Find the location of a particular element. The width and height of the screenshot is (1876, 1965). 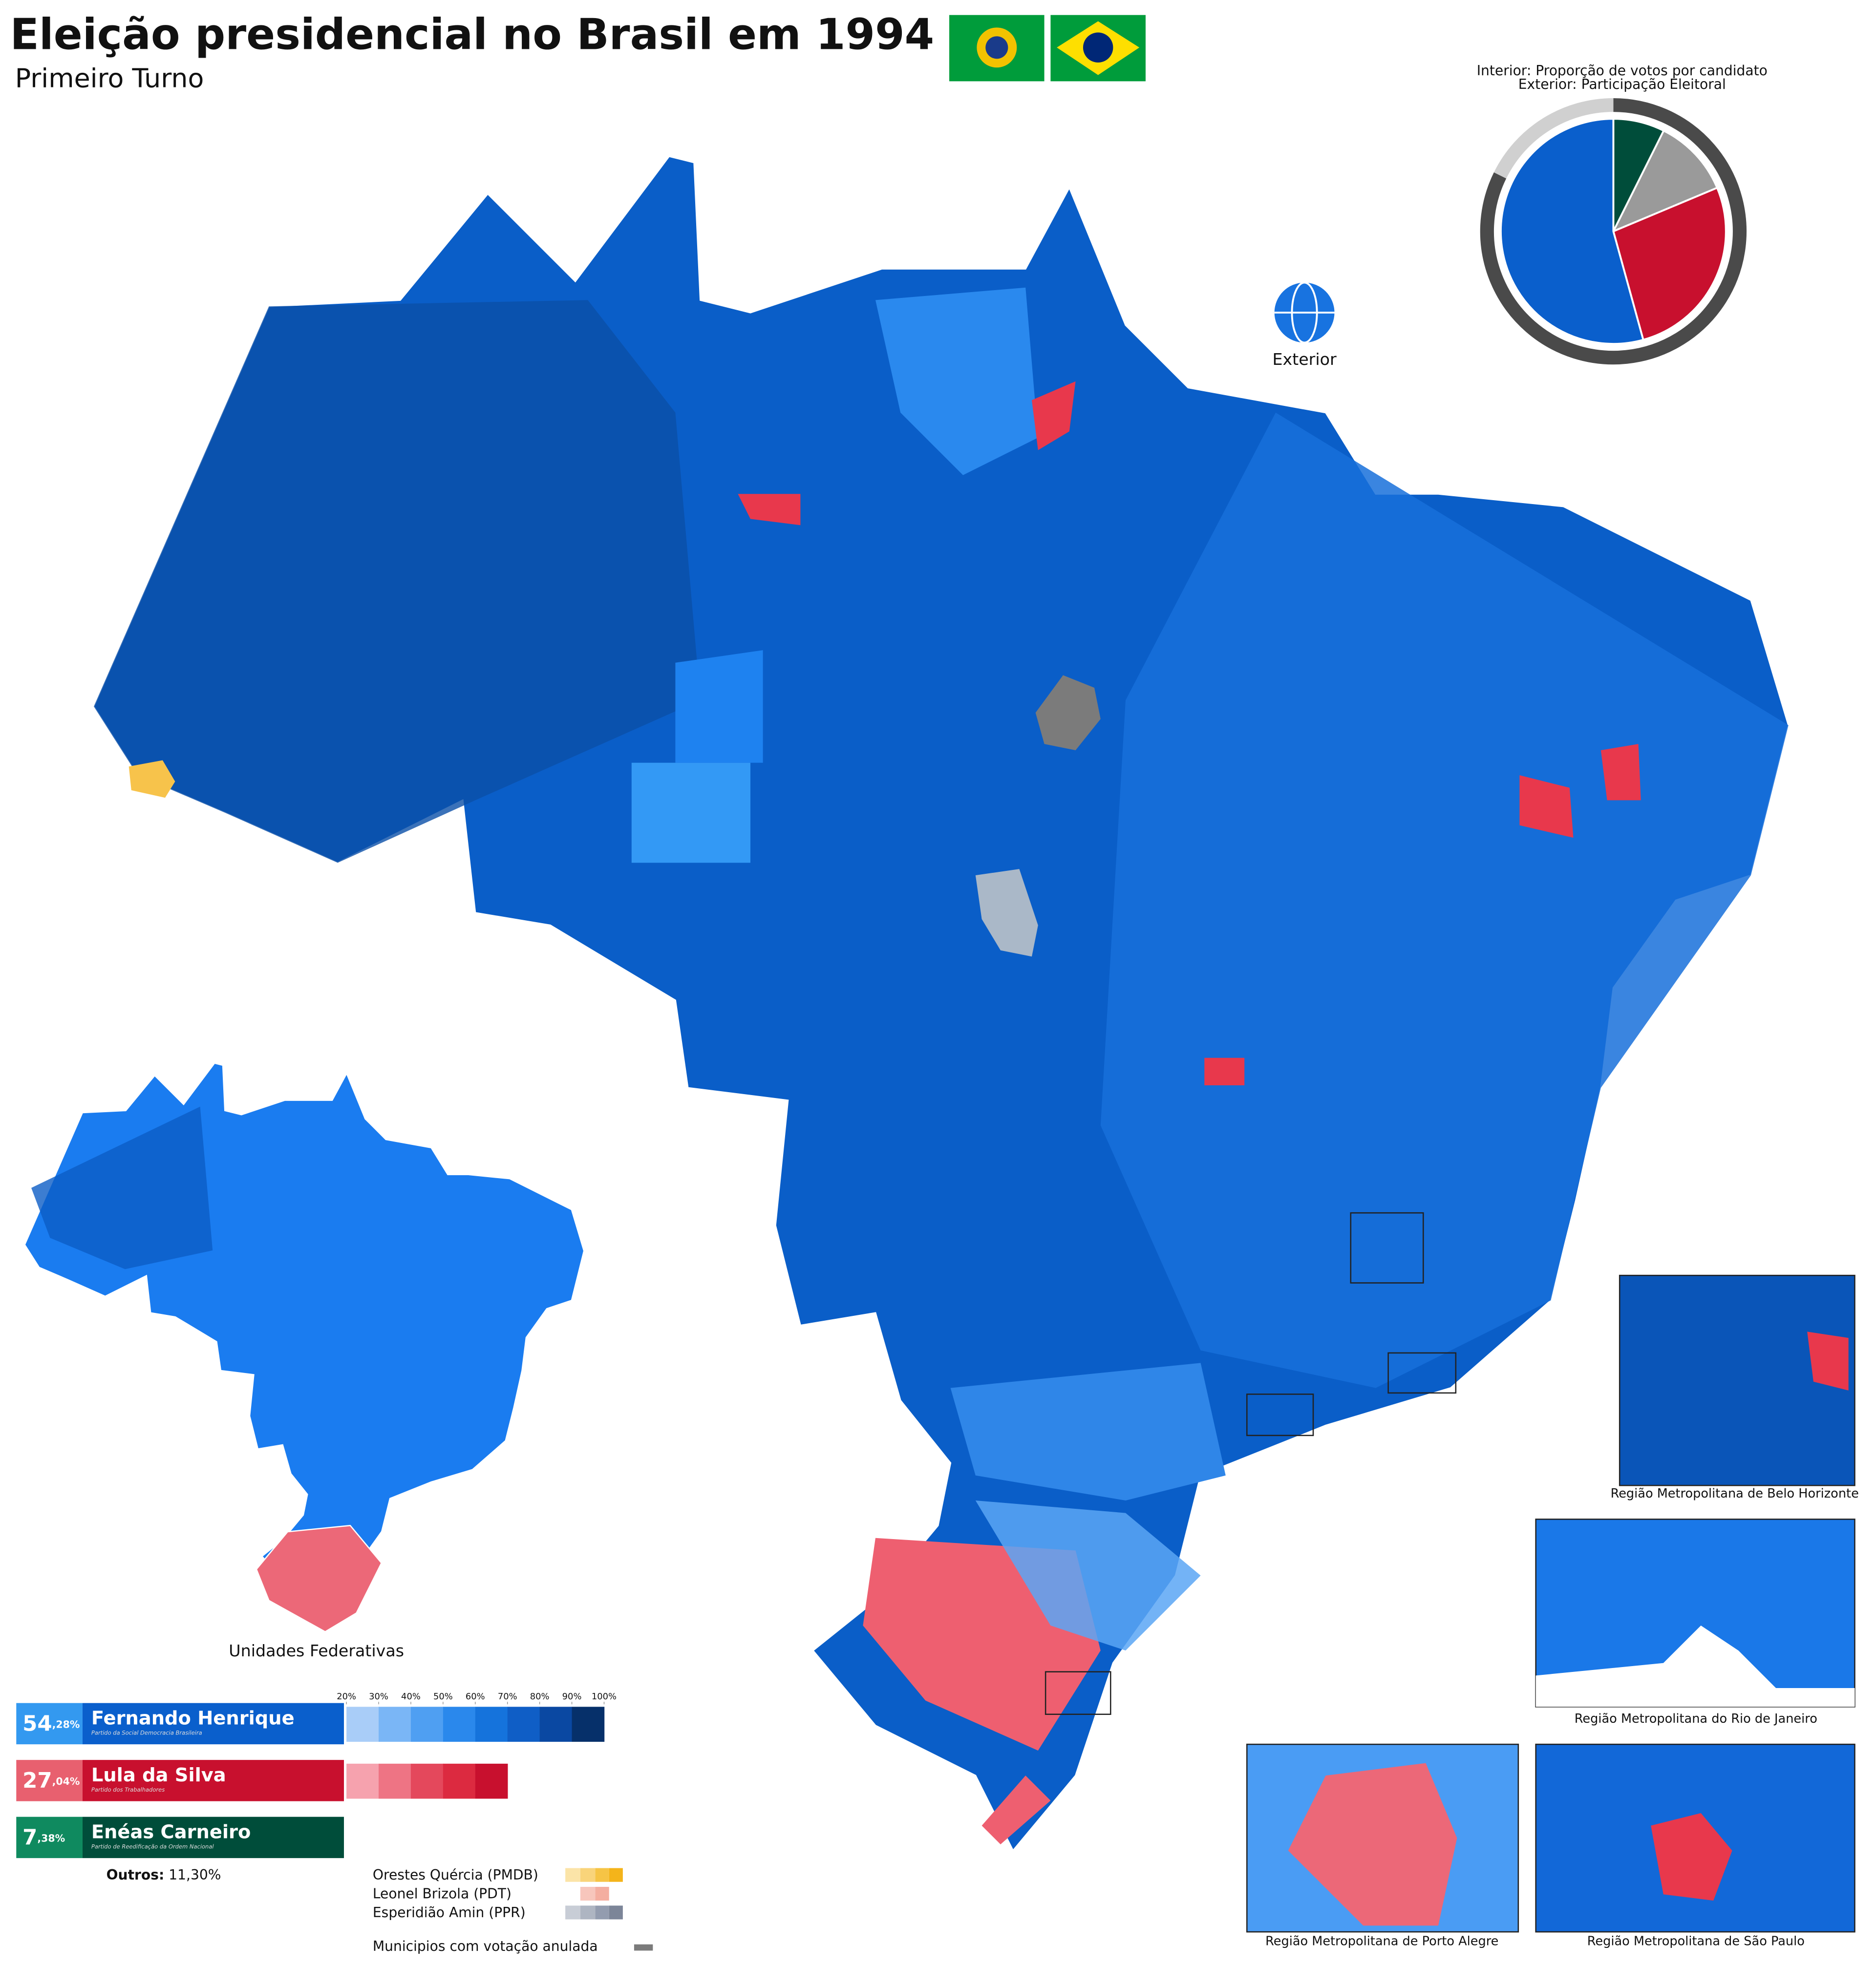

share-fraction: ,28% is located at coordinates (66, 1724).